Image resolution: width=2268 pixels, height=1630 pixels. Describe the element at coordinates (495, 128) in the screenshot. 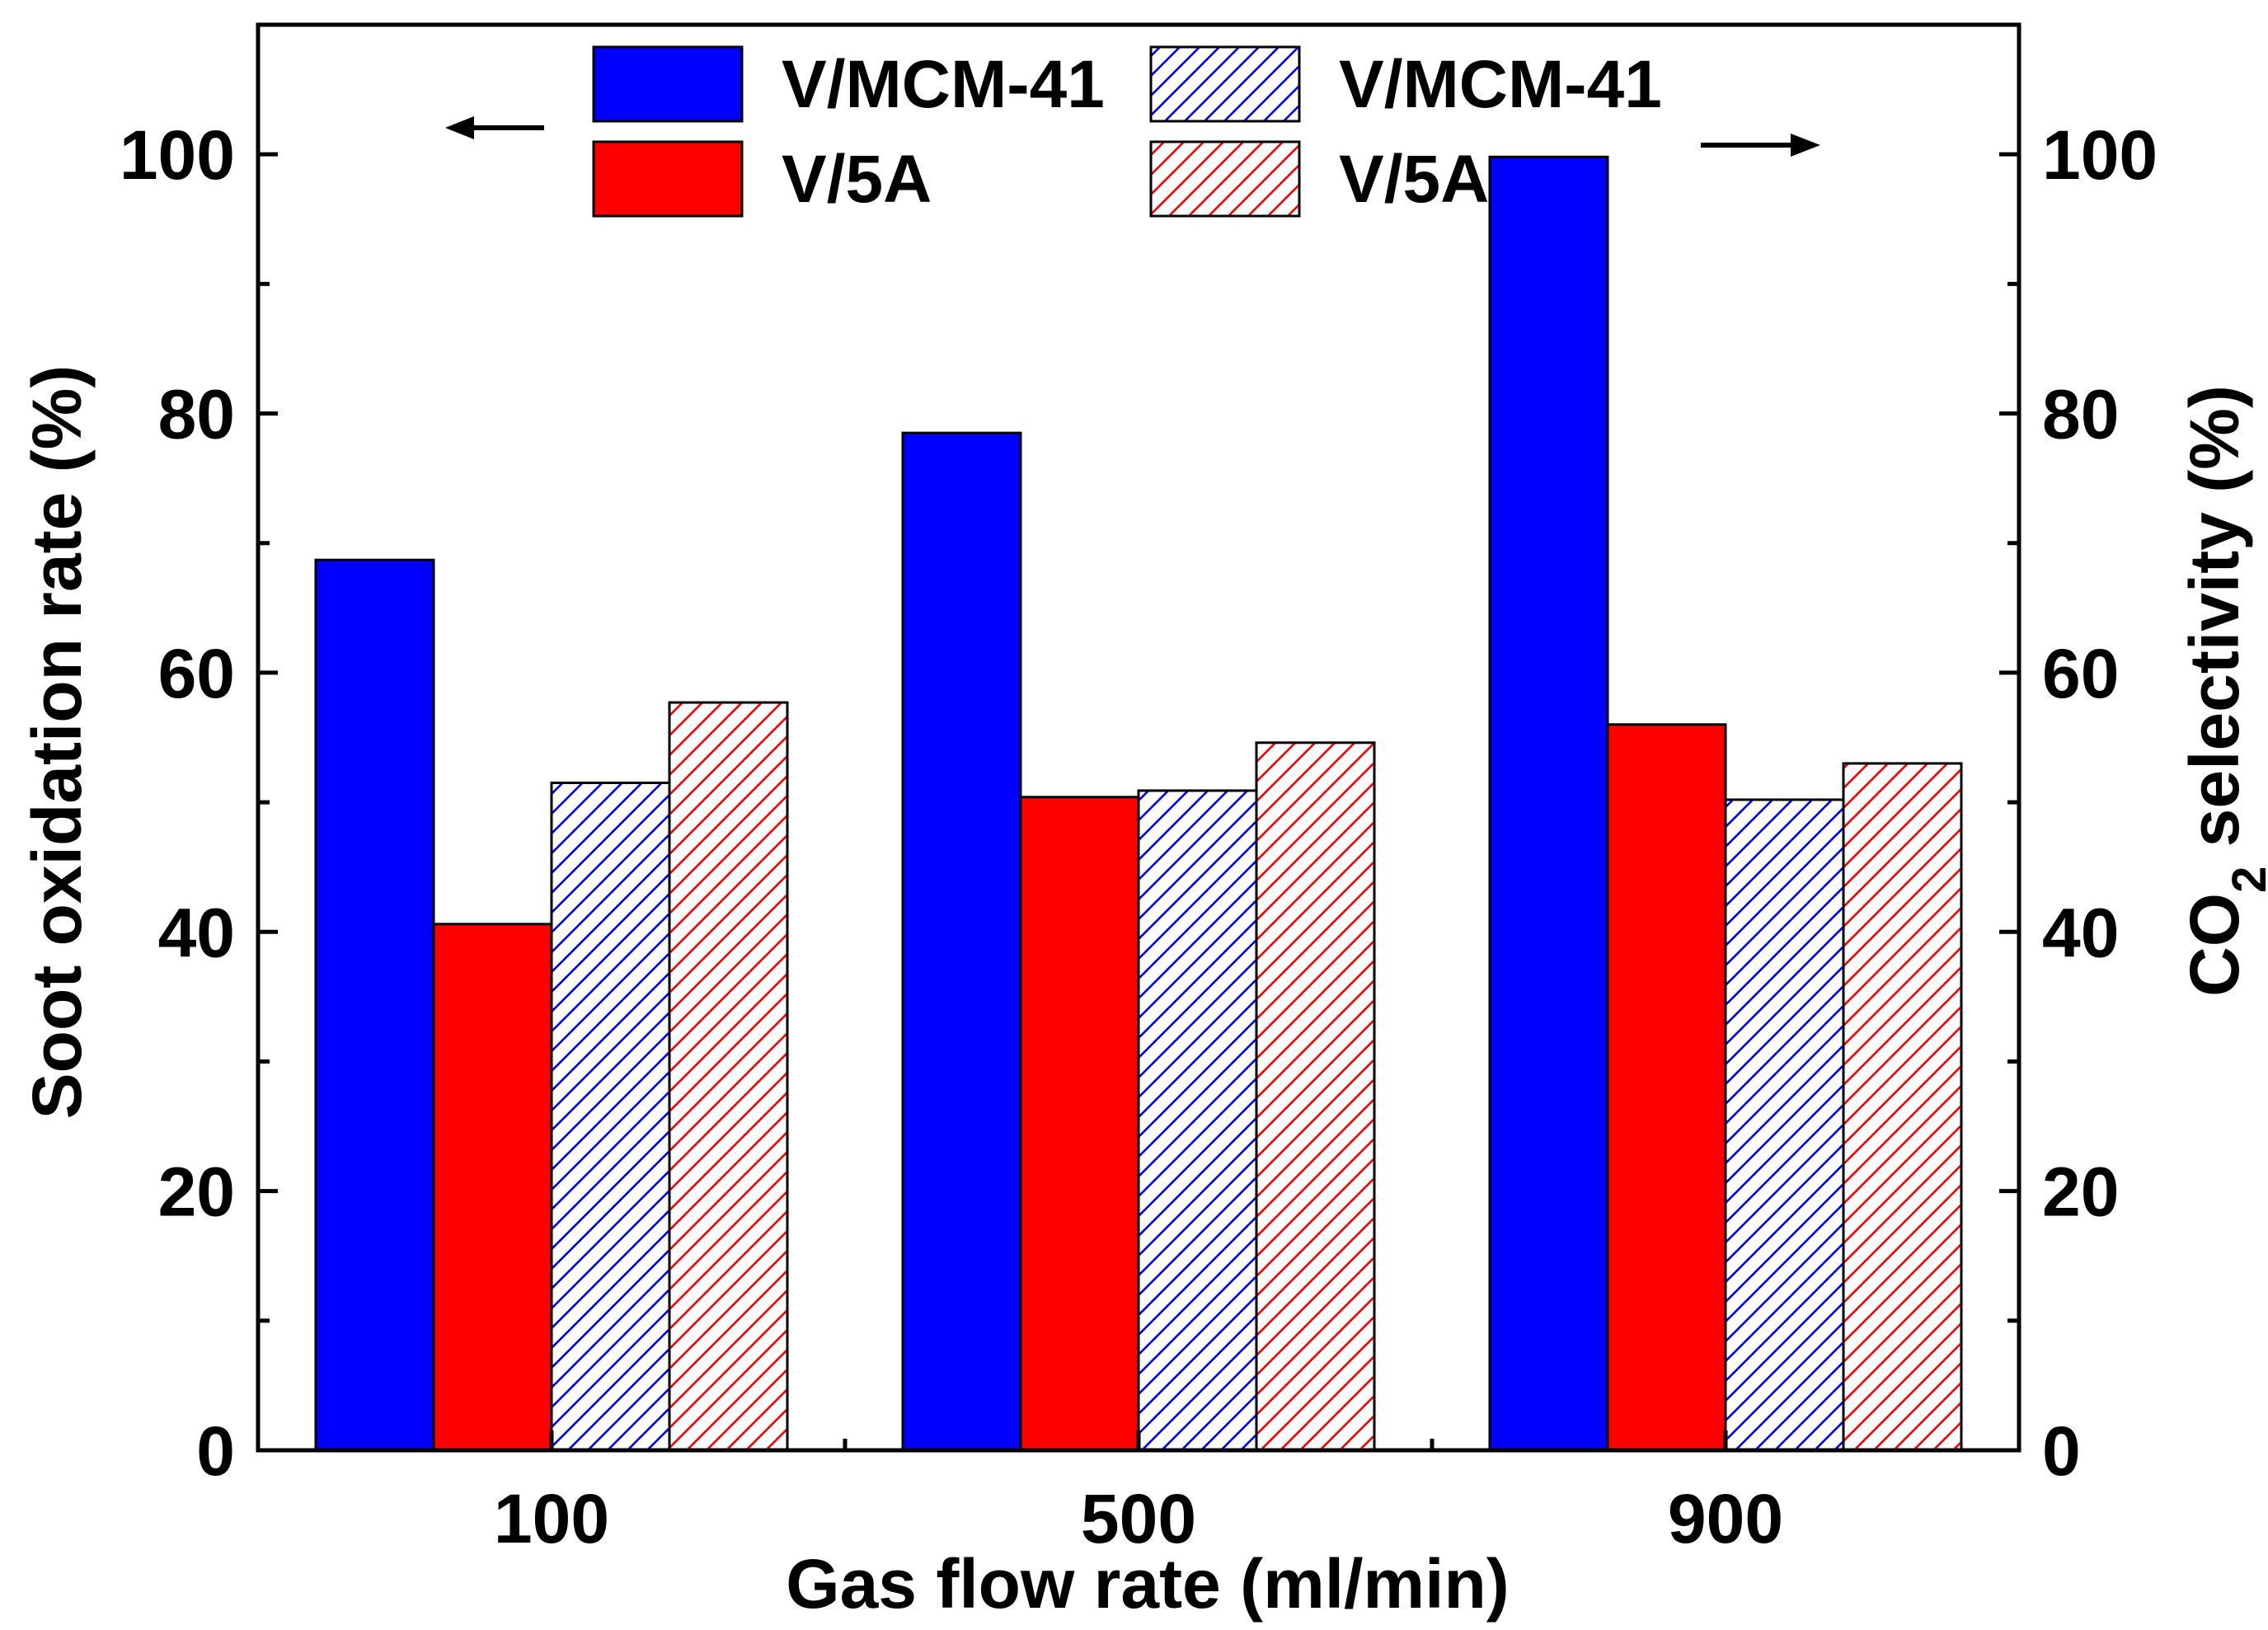

I see `left-axis-arrow` at that location.